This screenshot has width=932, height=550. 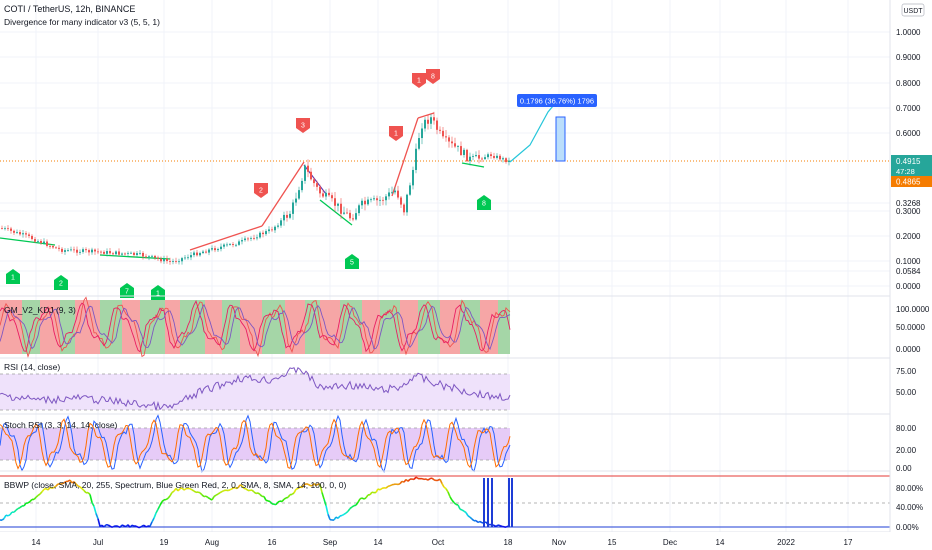 I want to click on kdj-title: GM_V2_KDJ (9, 3), so click(x=40, y=310).